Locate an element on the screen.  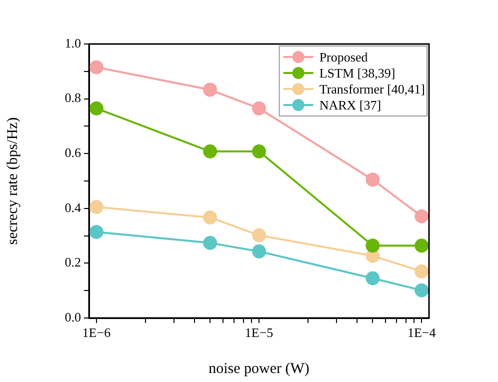
y-tick-label: 0.4 is located at coordinates (73, 207).